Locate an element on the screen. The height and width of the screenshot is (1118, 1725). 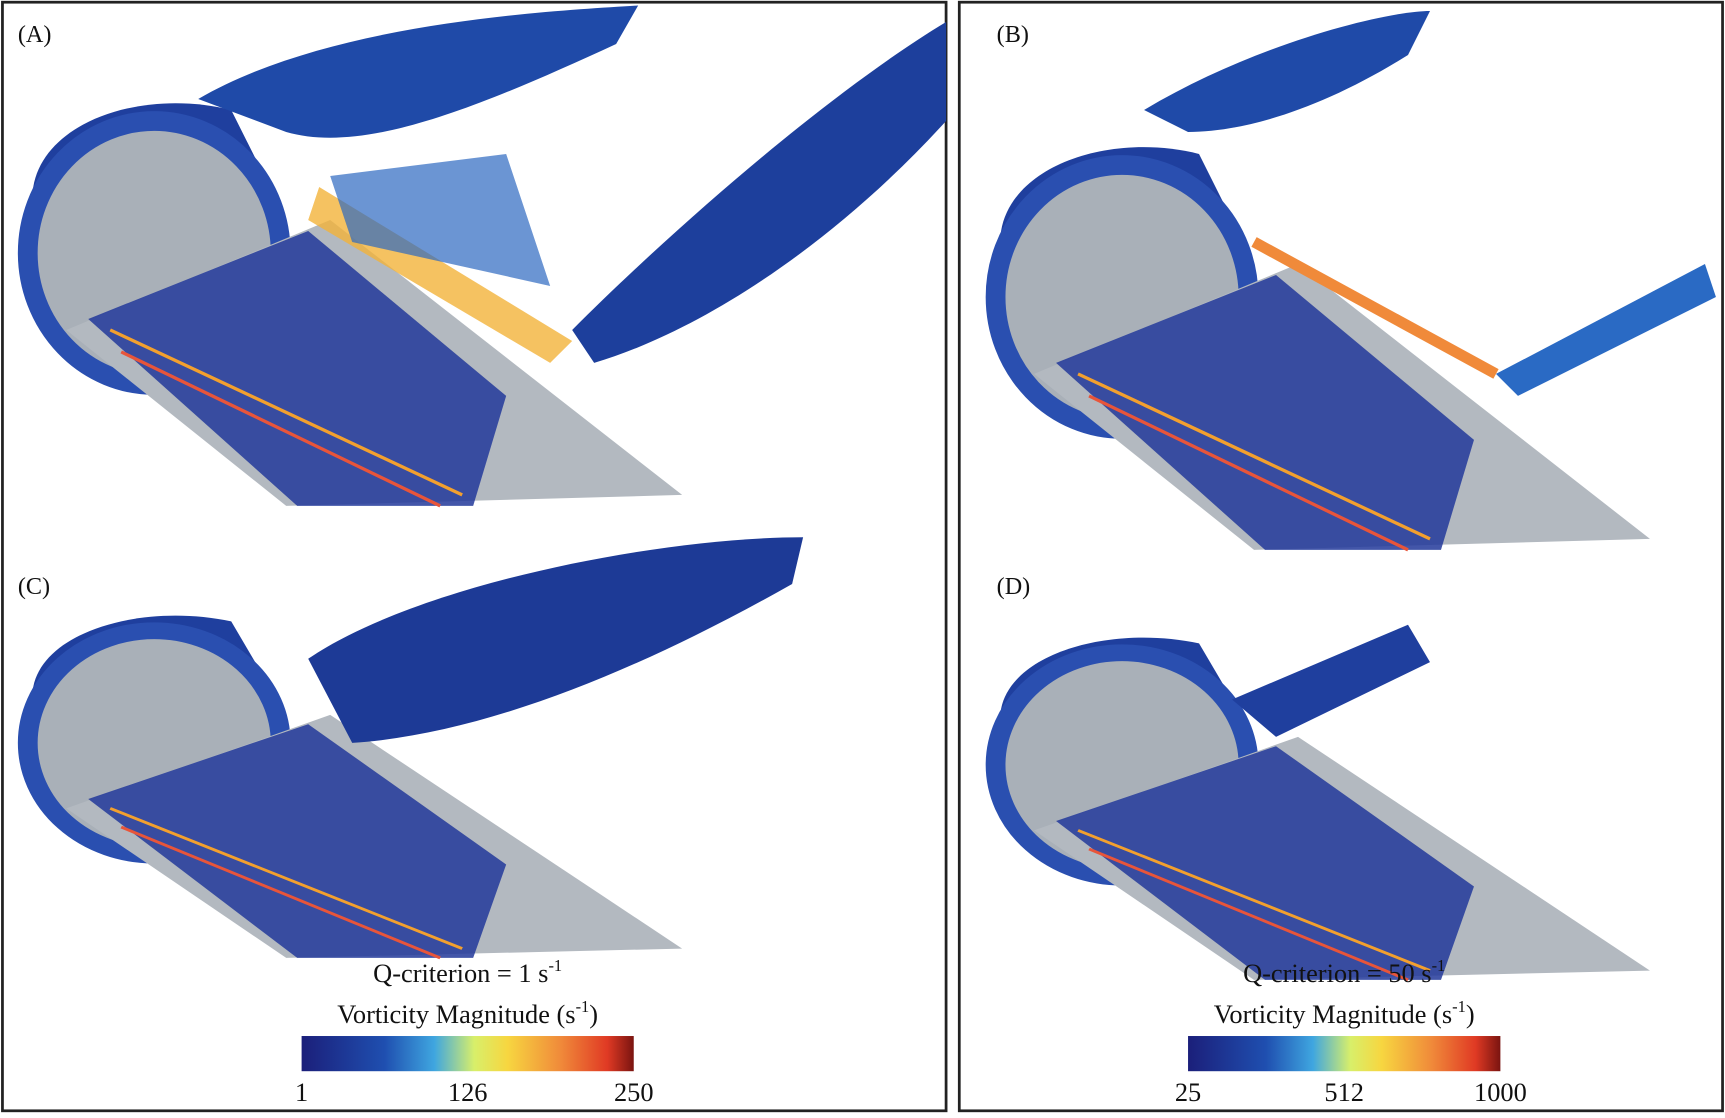
panel-label: (C) is located at coordinates (34, 586).